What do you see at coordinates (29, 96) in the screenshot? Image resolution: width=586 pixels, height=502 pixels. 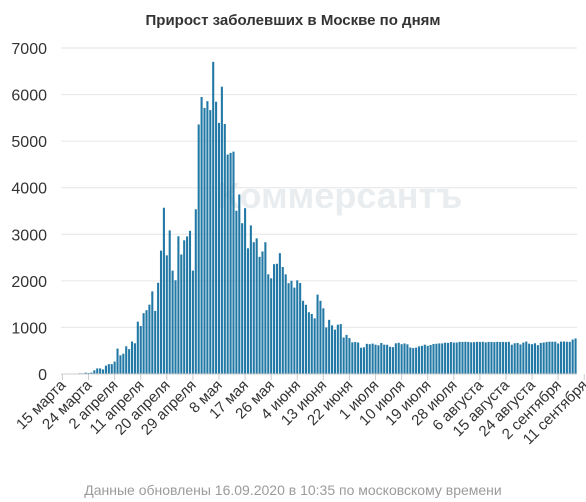 I see `y-tick-label: 6000` at bounding box center [29, 96].